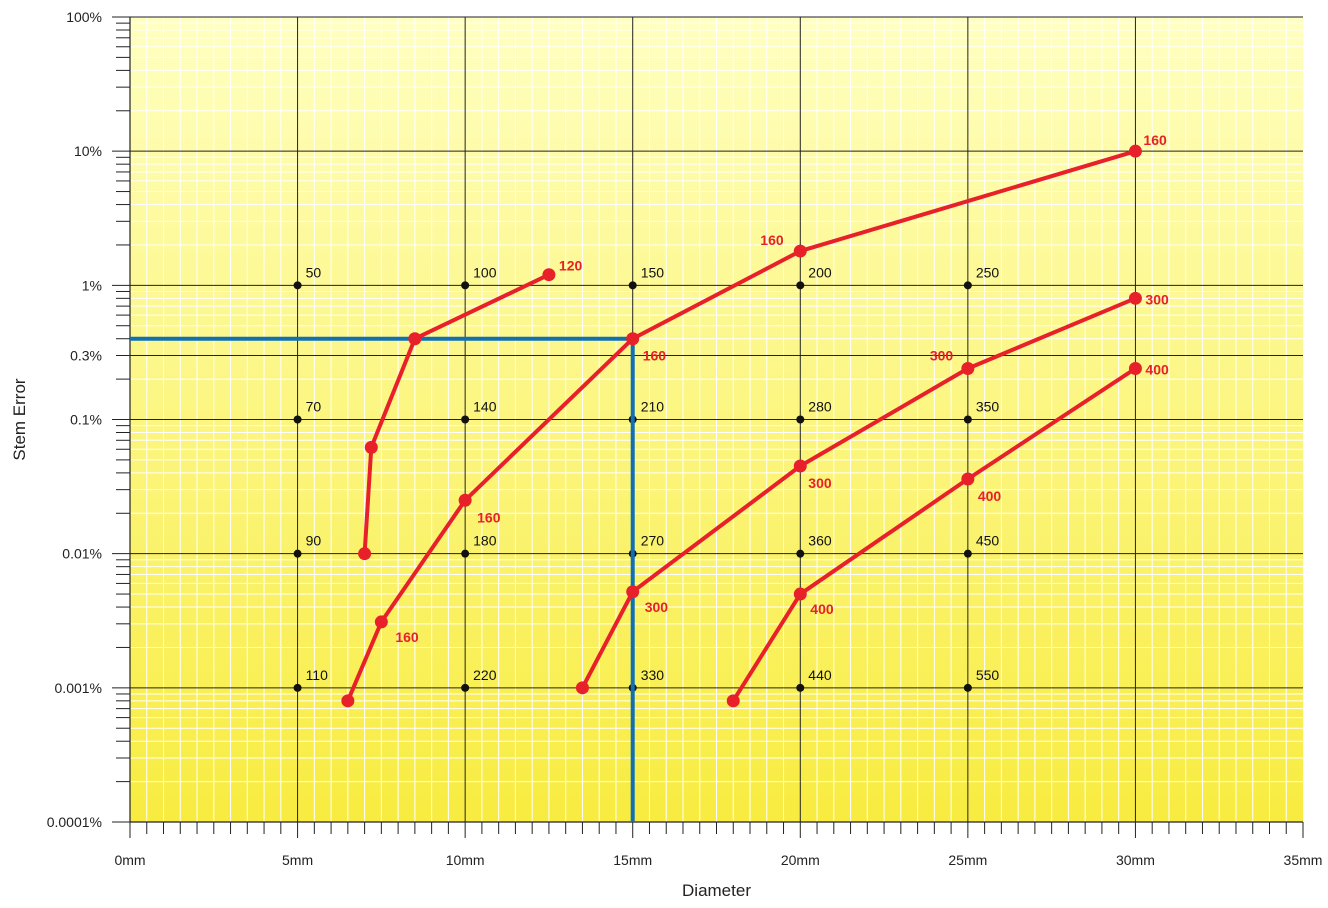 This screenshot has width=1328, height=908. Describe the element at coordinates (297, 860) in the screenshot. I see `x-tick-label: 5mm` at that location.